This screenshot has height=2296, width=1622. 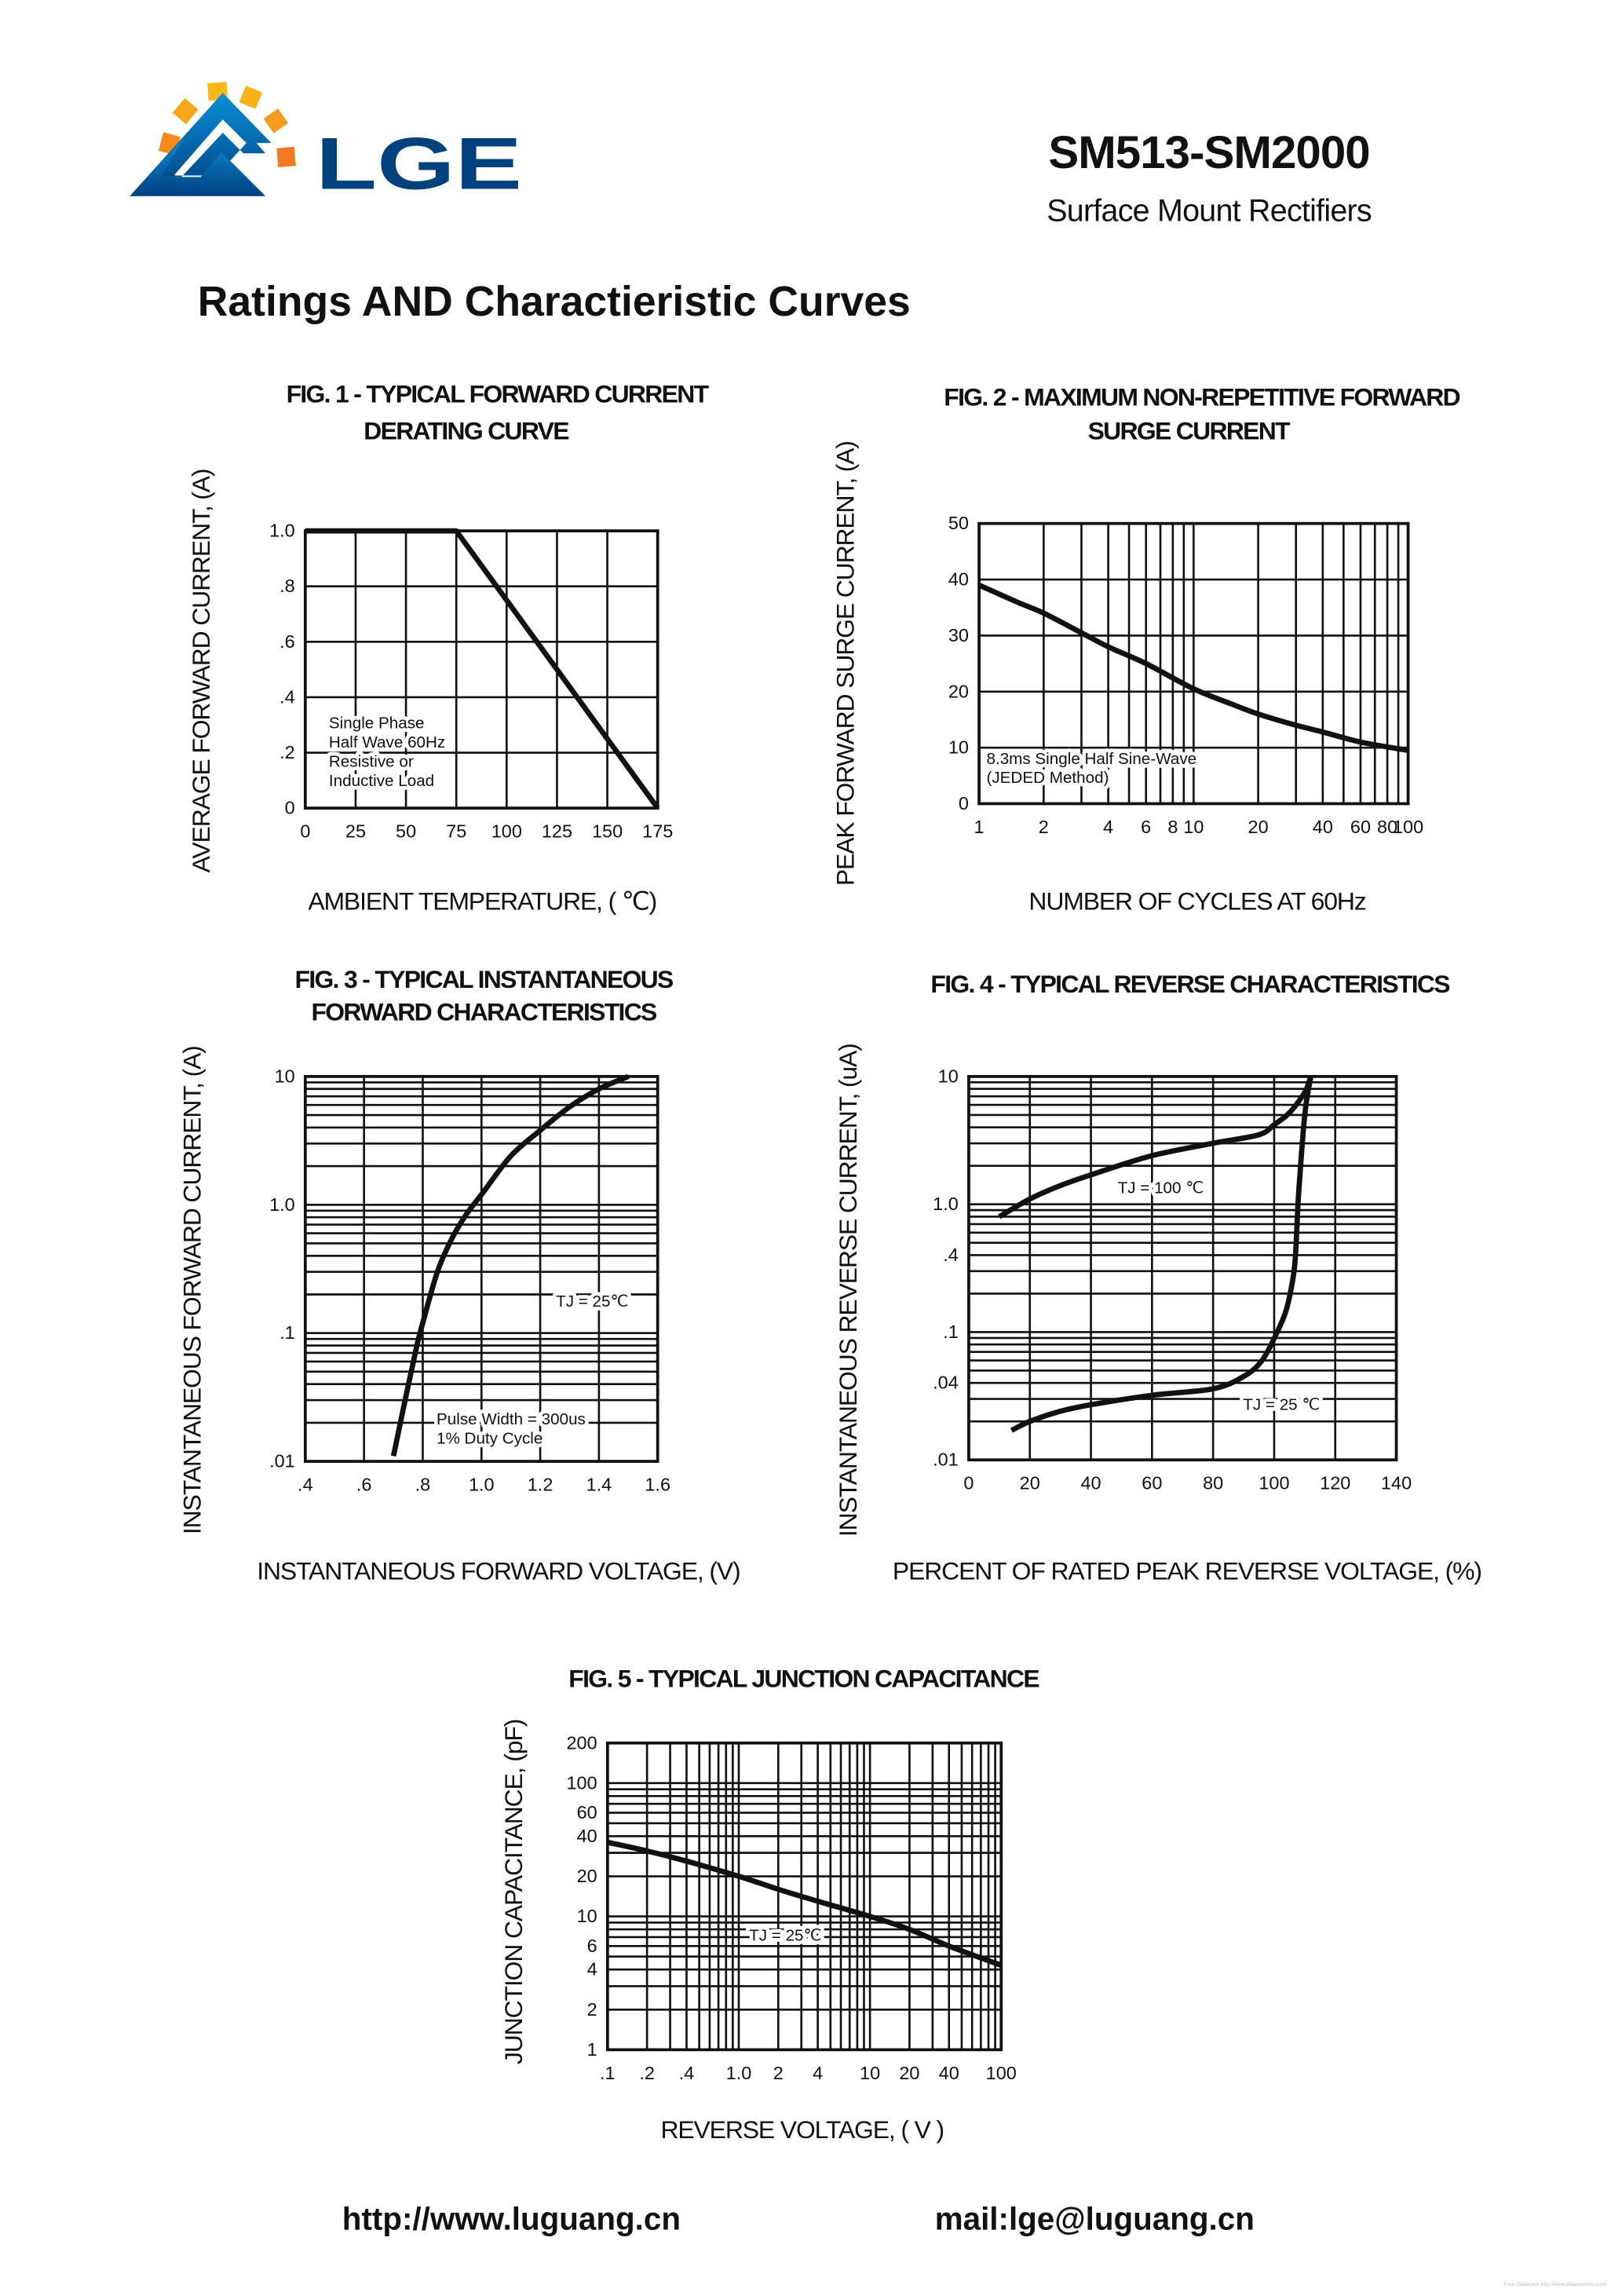 What do you see at coordinates (1095, 2218) in the screenshot?
I see `footer-email-link: mail:lge@luguang.cn` at bounding box center [1095, 2218].